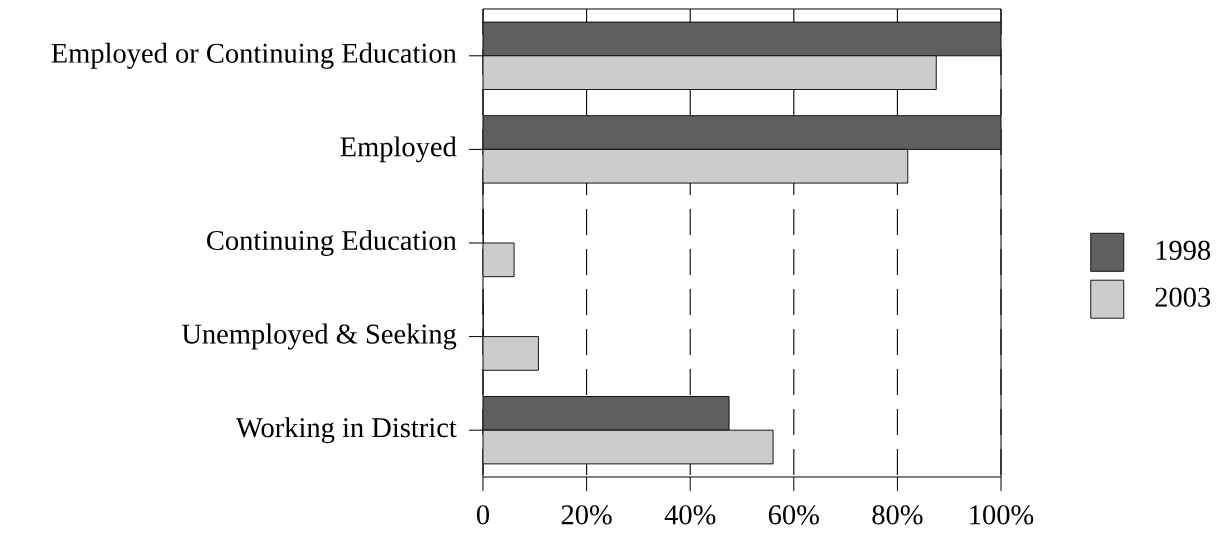 This screenshot has height=544, width=1222. What do you see at coordinates (1183, 297) in the screenshot?
I see `legend-label: 2003` at bounding box center [1183, 297].